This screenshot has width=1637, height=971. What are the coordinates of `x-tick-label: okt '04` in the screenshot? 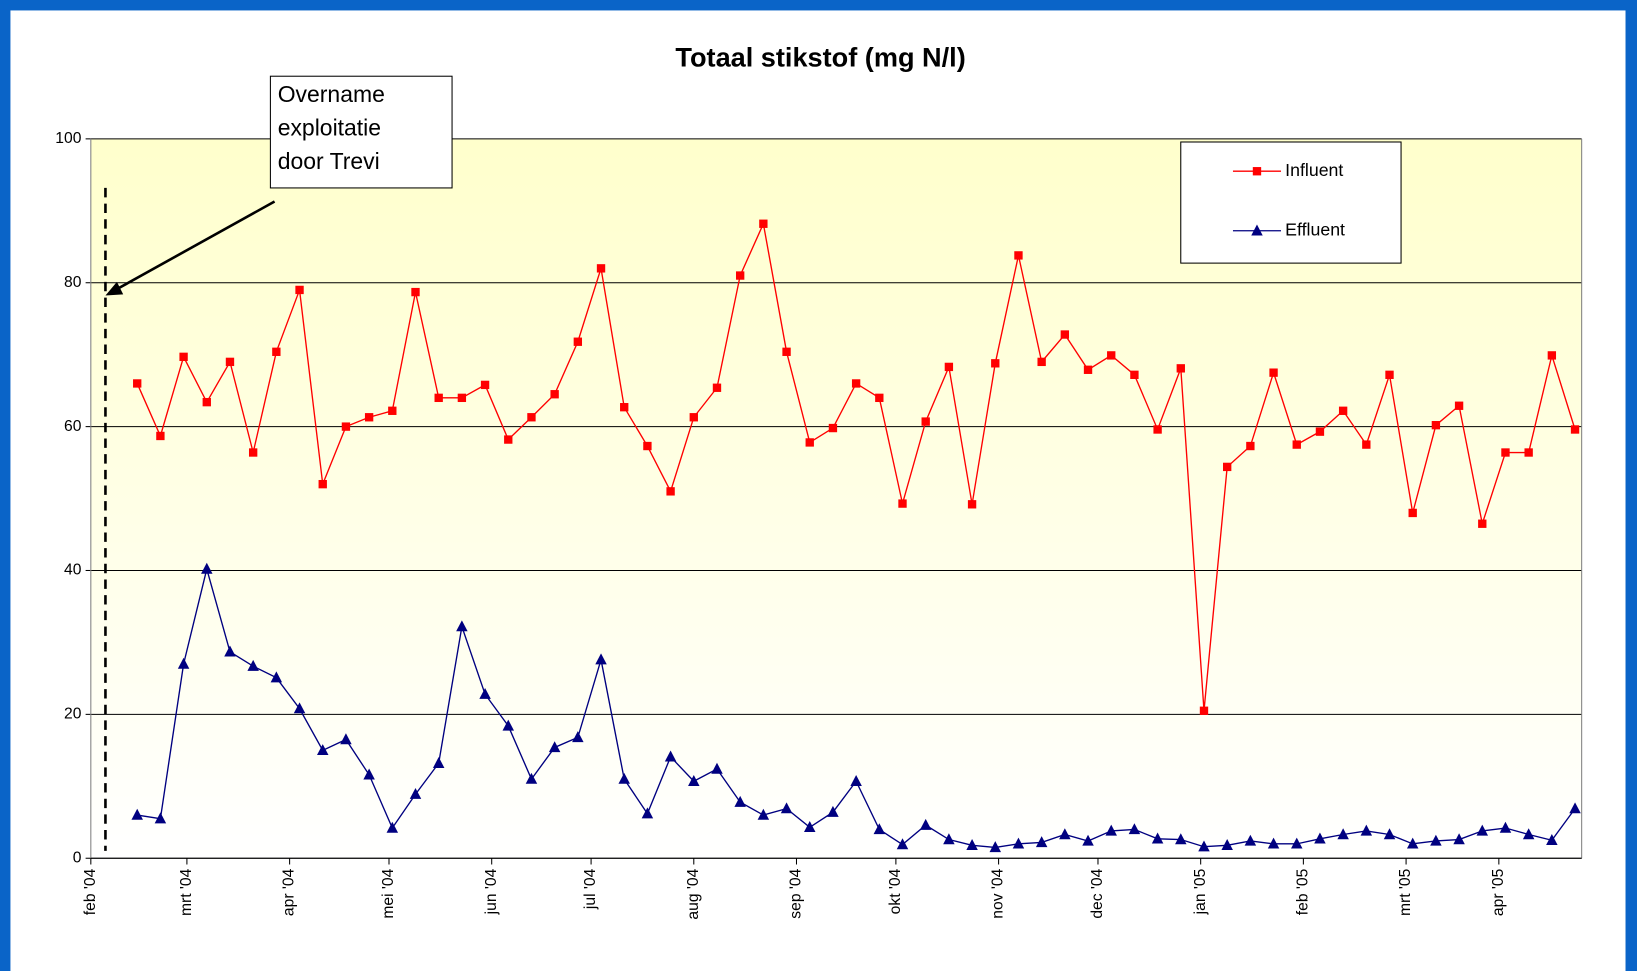 It's located at (895, 891).